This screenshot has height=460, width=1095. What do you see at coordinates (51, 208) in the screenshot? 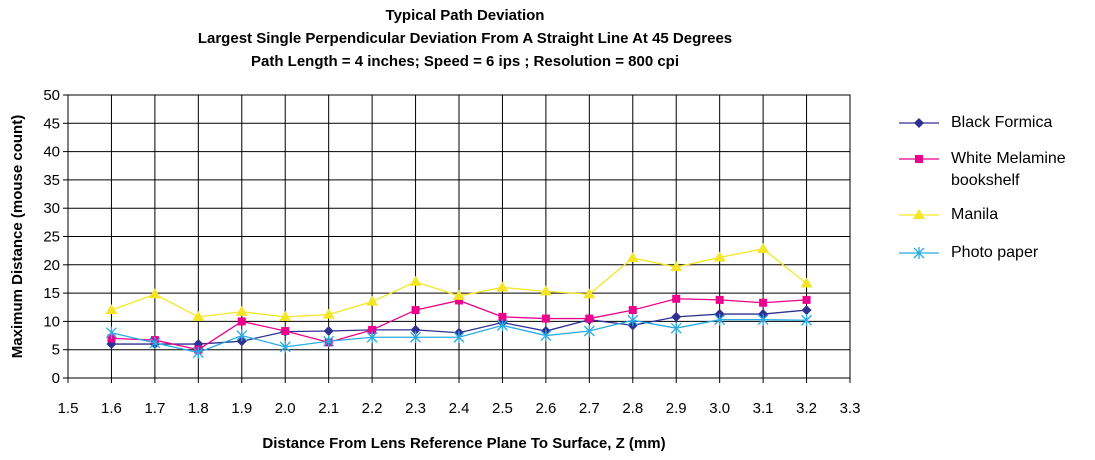
I see `y-tick-label: 30` at bounding box center [51, 208].